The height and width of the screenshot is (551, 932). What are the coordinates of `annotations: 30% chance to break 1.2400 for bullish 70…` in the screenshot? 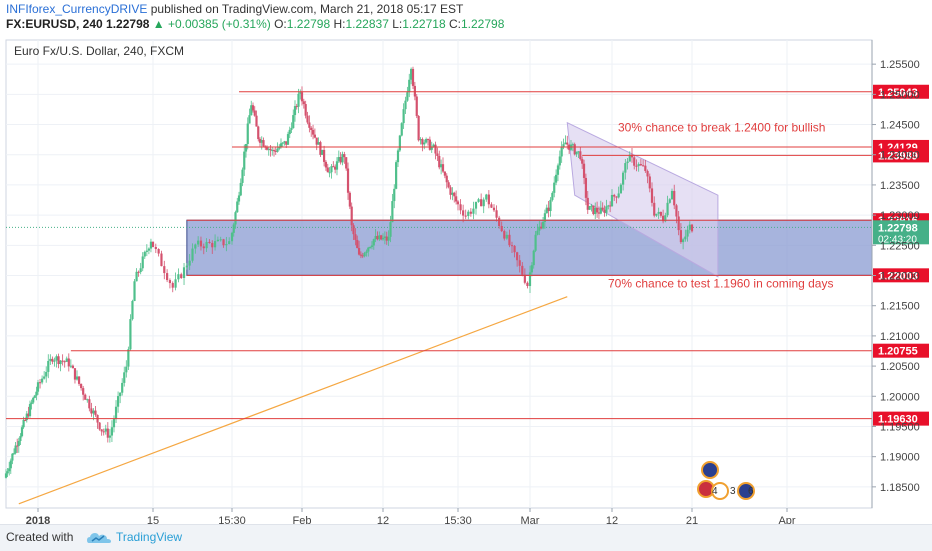 It's located at (720, 206).